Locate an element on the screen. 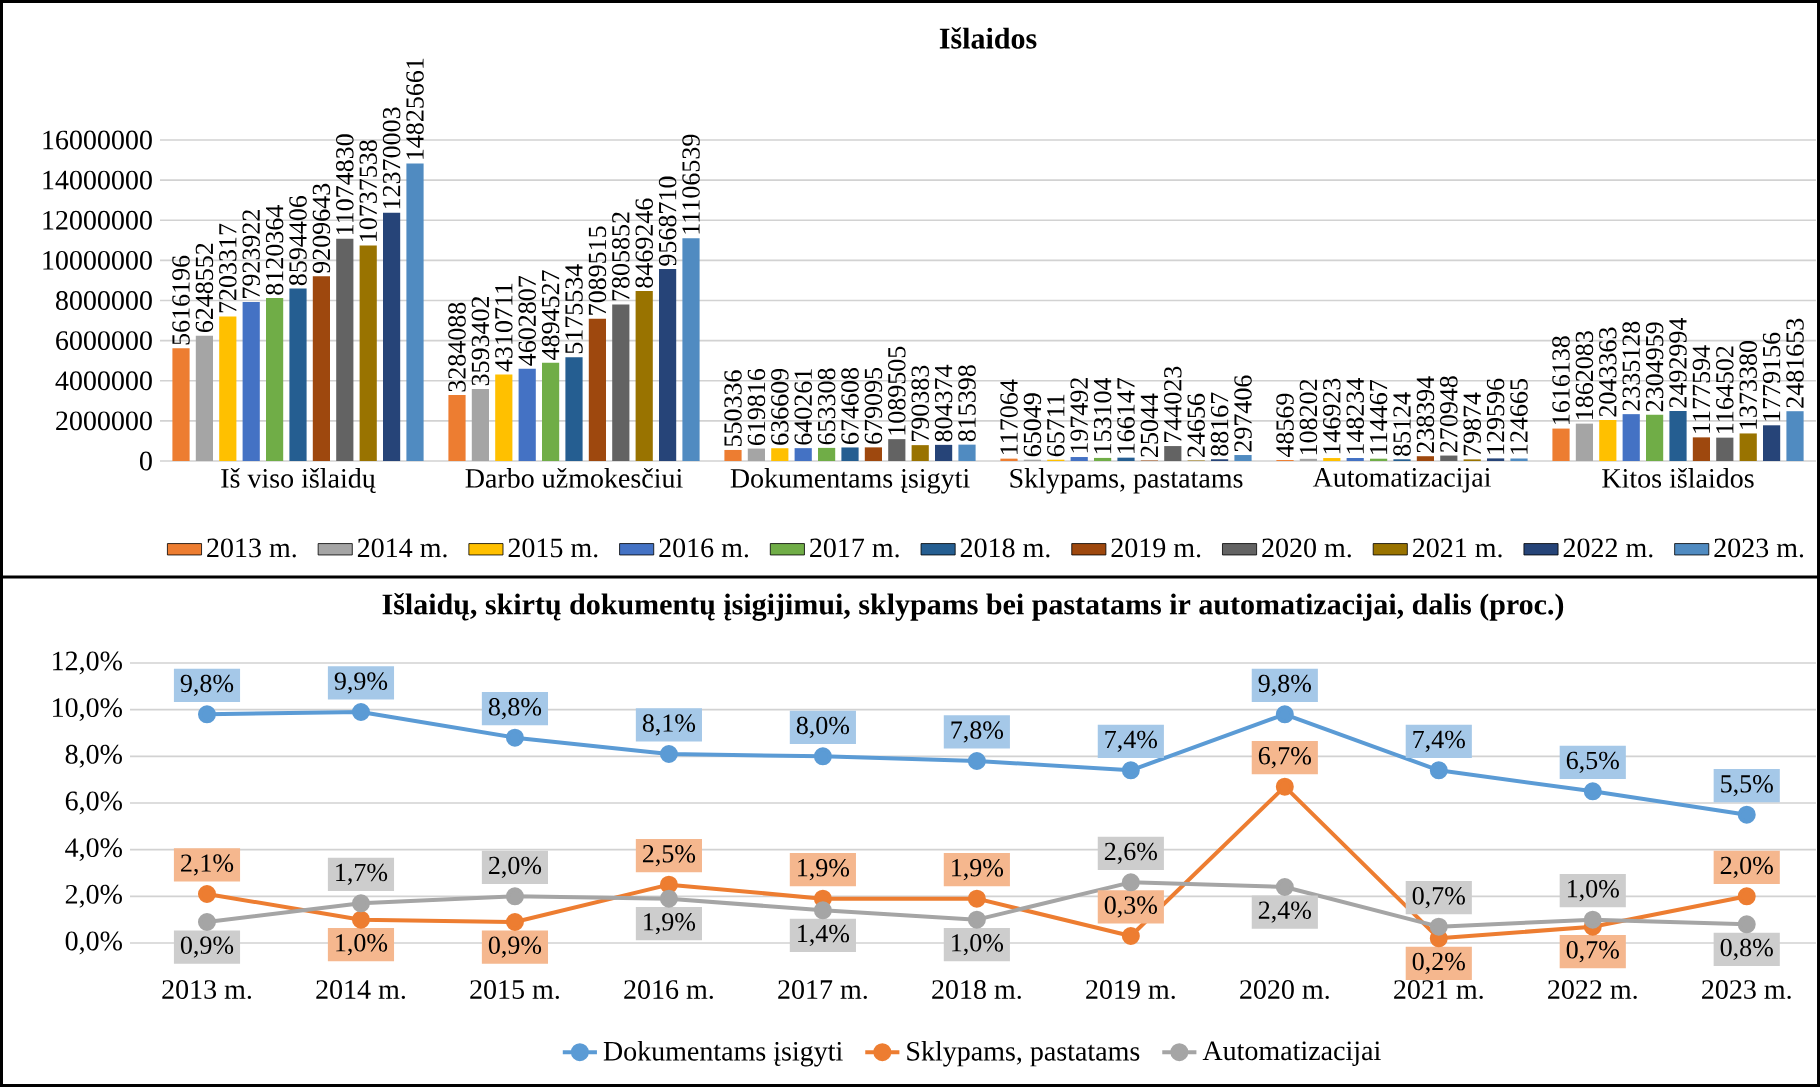  data-label: 1779156 is located at coordinates (1771, 376).